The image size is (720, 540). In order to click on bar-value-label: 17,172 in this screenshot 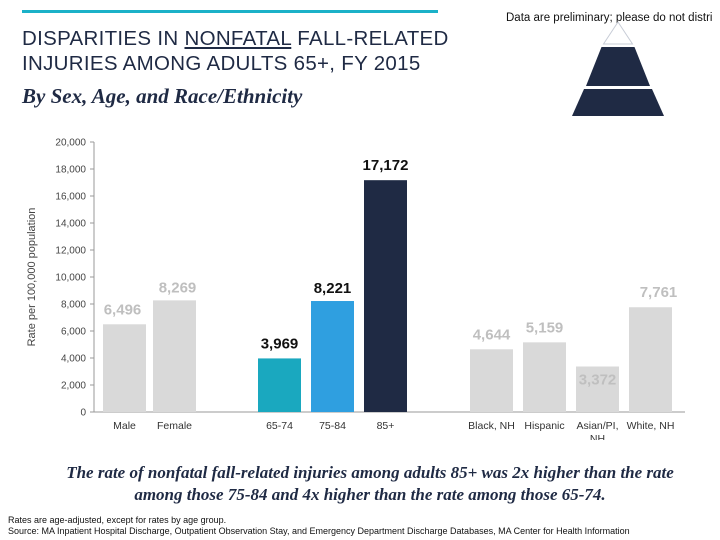, I will do `click(386, 165)`.